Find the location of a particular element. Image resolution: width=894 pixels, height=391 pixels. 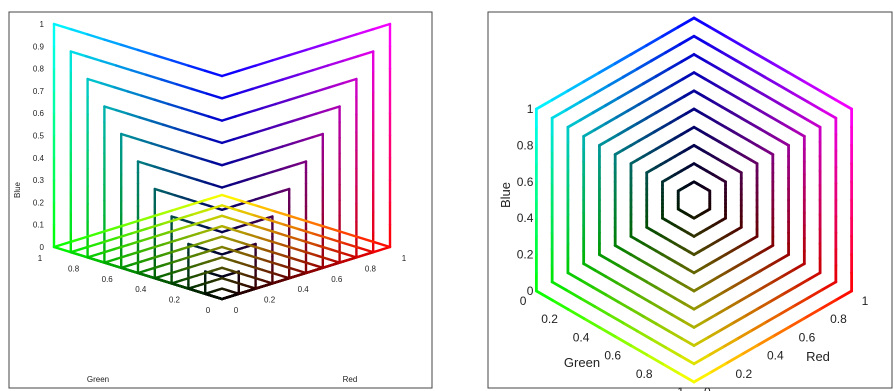

blue-tick-label: 0.9 is located at coordinates (39, 46).